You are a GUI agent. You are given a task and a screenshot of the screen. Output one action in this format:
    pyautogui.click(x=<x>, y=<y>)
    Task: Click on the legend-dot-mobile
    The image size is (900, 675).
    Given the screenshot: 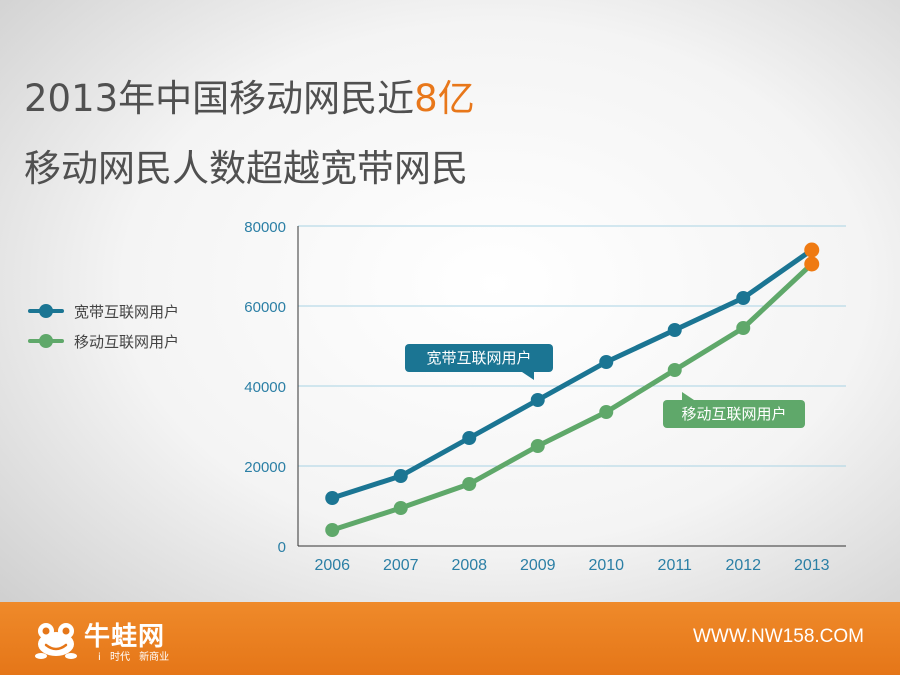 What is the action you would take?
    pyautogui.click(x=46, y=341)
    